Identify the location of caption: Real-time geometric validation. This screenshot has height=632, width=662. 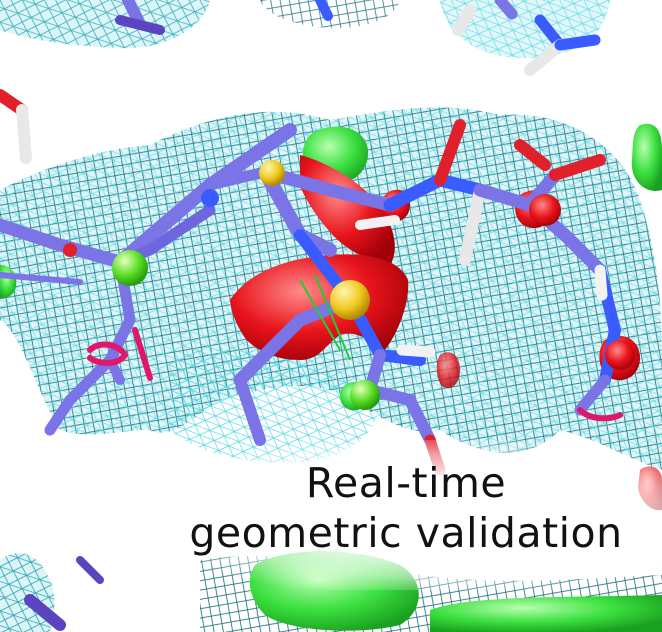
(406, 508).